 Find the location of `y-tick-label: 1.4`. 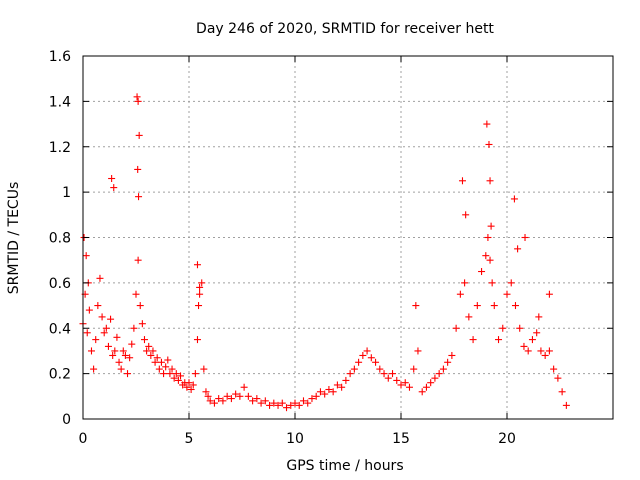

y-tick-label: 1.4 is located at coordinates (60, 102).